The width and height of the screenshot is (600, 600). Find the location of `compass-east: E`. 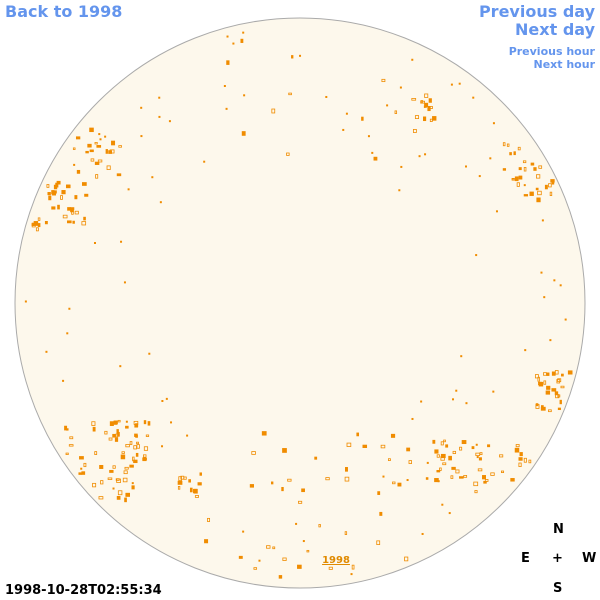

compass-east: E is located at coordinates (525, 558).